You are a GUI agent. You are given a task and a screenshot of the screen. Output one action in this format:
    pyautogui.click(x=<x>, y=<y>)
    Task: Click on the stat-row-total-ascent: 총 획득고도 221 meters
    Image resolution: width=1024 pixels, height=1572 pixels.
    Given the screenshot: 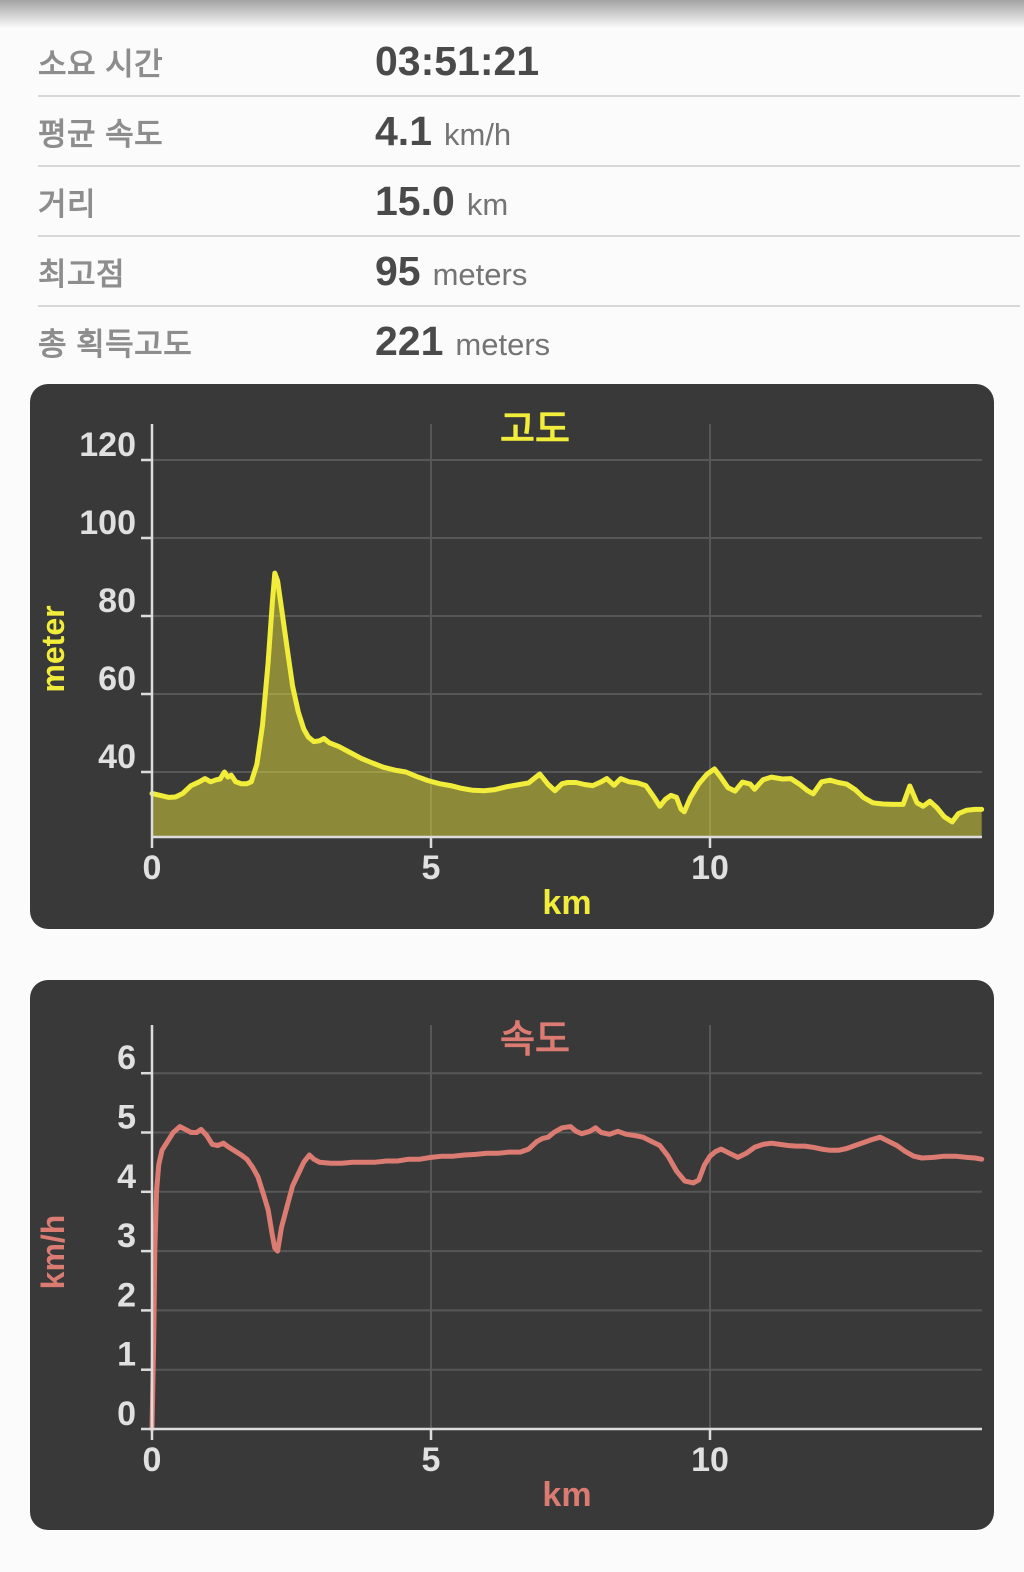 What is the action you would take?
    pyautogui.click(x=529, y=341)
    